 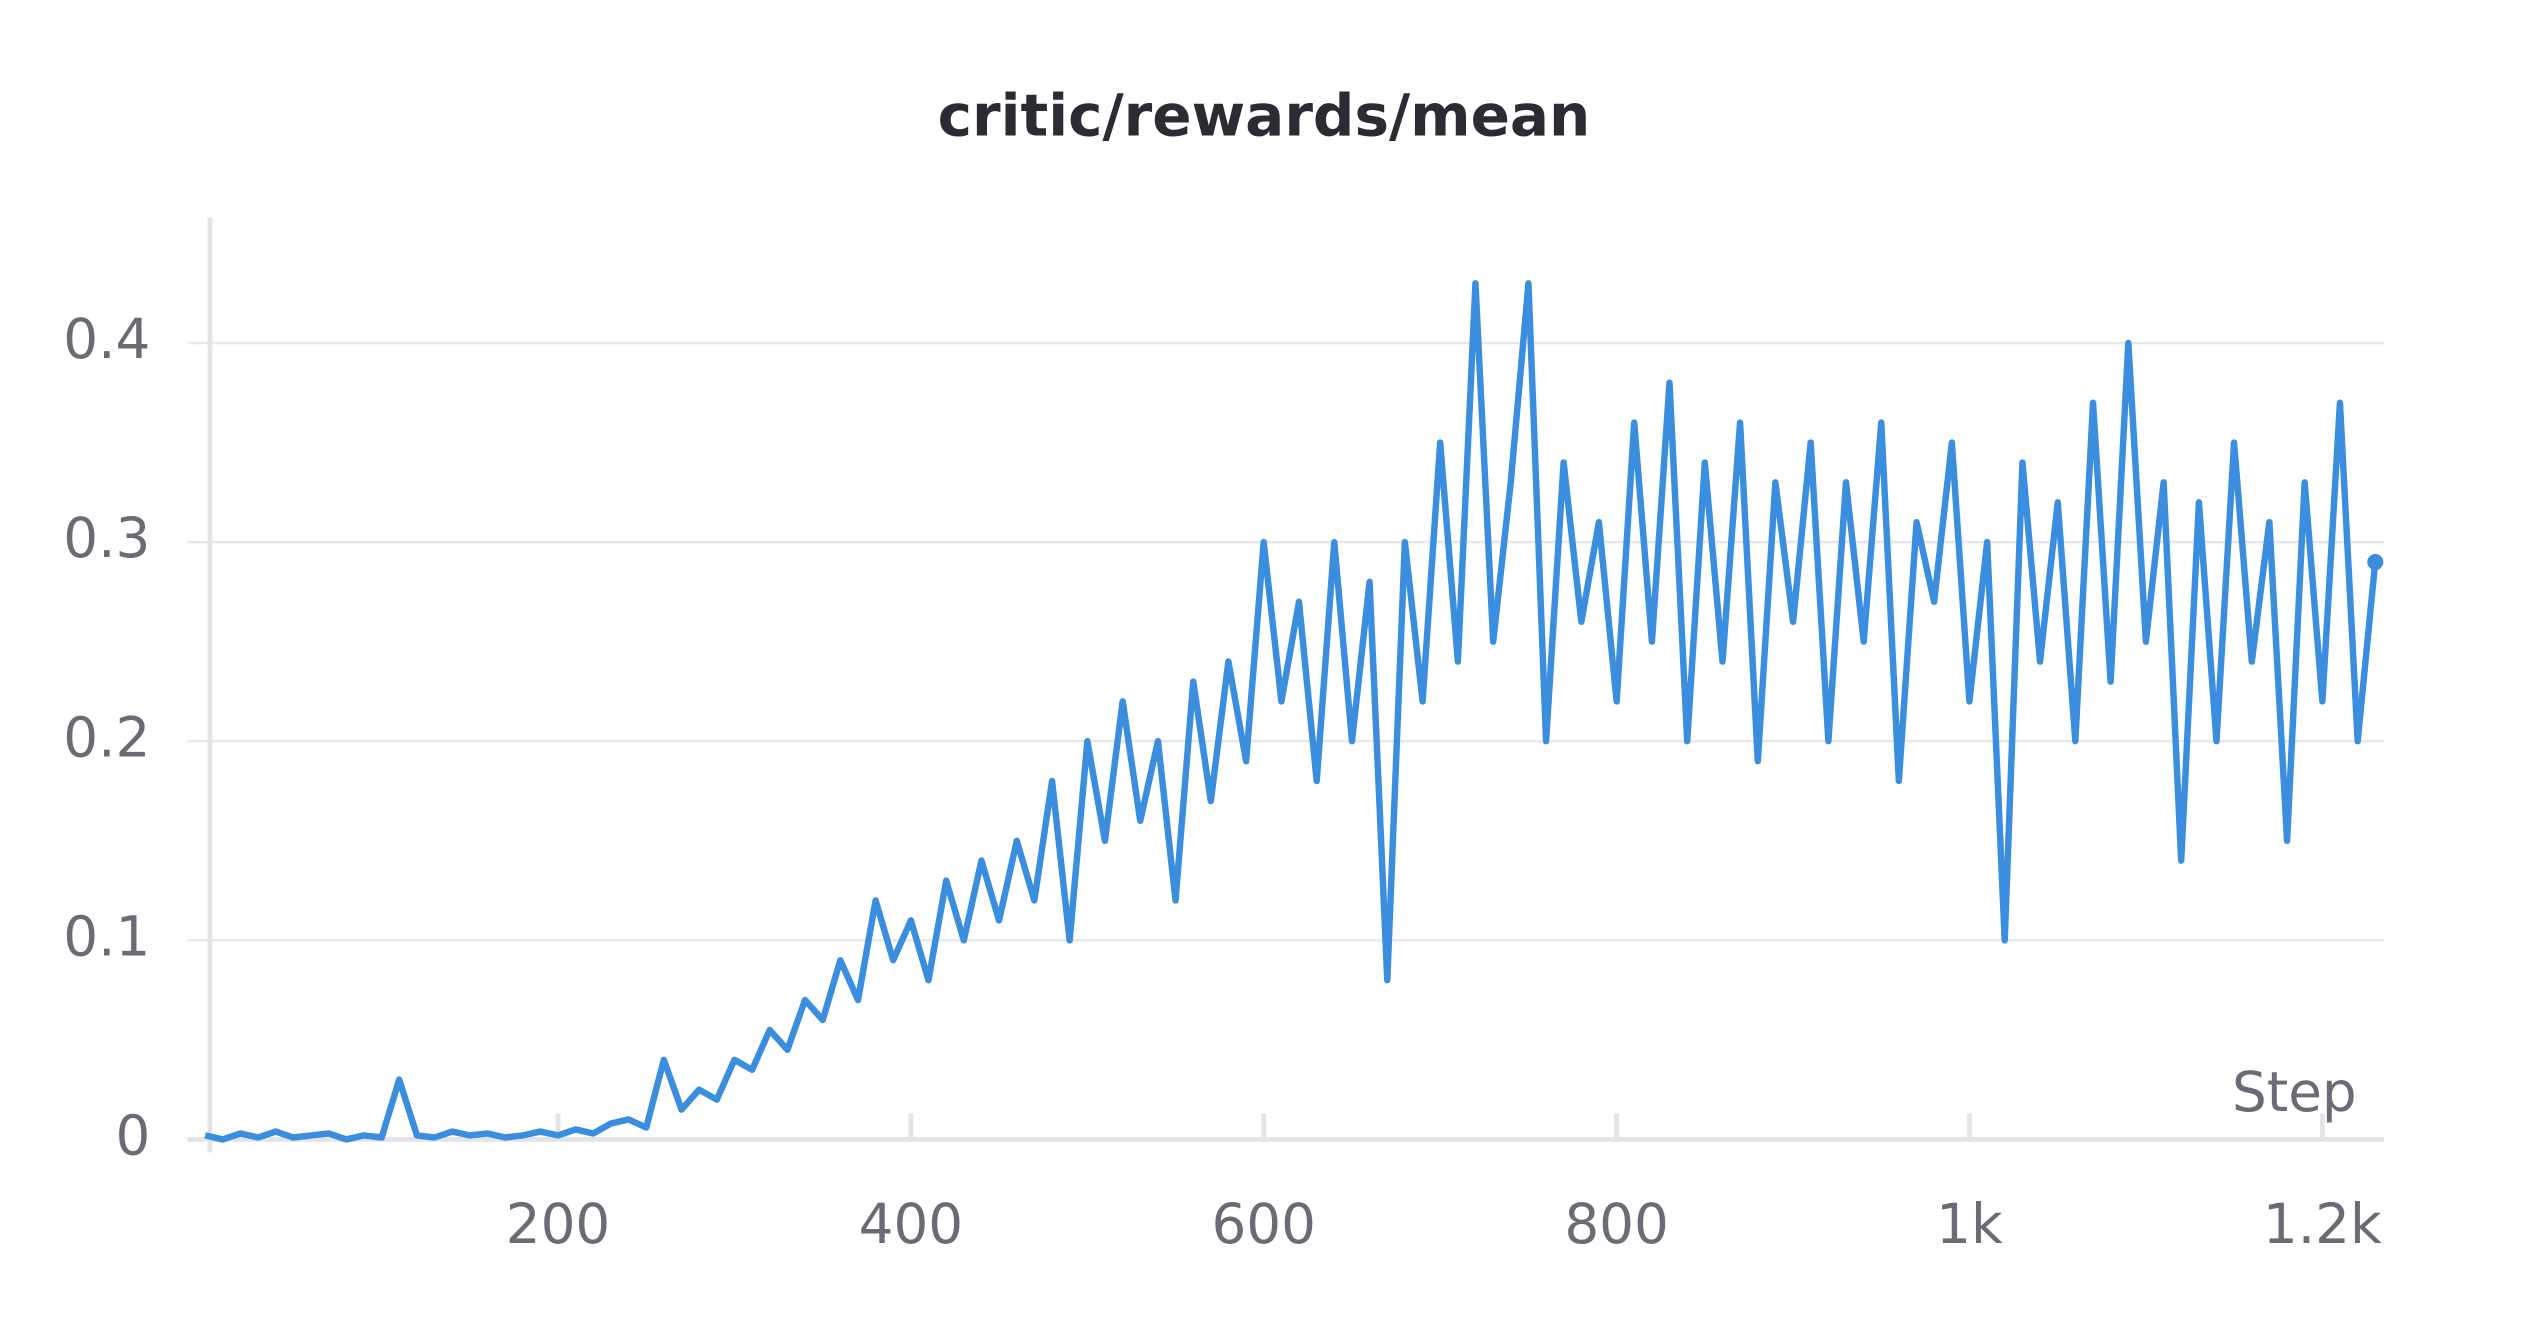 I want to click on x-tick-label: 800, so click(x=1616, y=1224).